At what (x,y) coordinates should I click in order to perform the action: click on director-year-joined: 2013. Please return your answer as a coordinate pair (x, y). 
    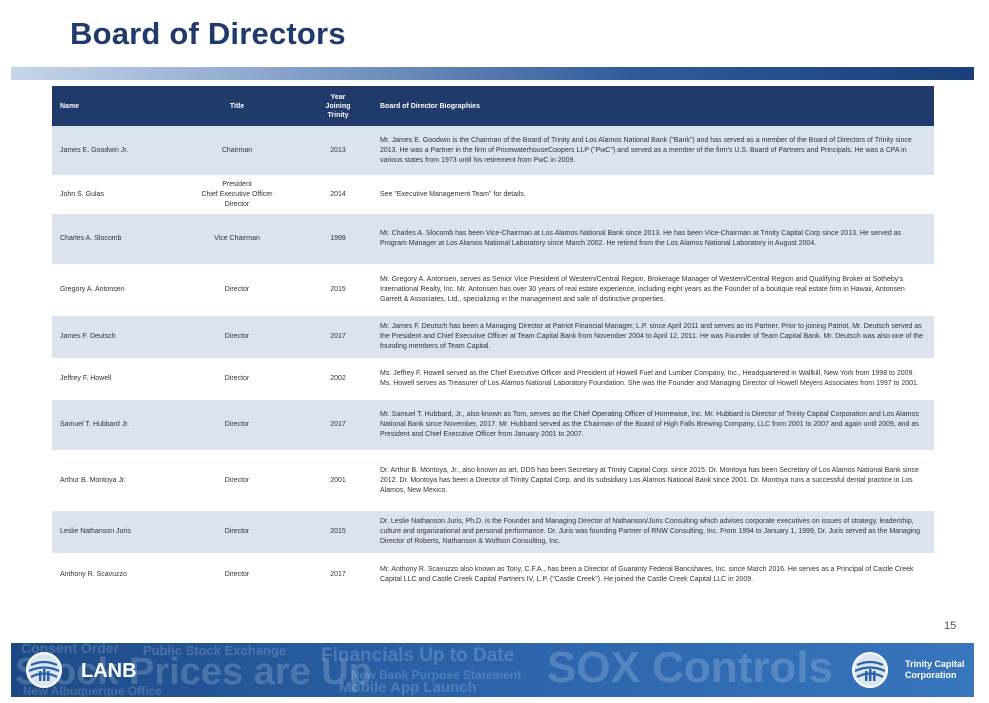
    Looking at the image, I should click on (338, 150).